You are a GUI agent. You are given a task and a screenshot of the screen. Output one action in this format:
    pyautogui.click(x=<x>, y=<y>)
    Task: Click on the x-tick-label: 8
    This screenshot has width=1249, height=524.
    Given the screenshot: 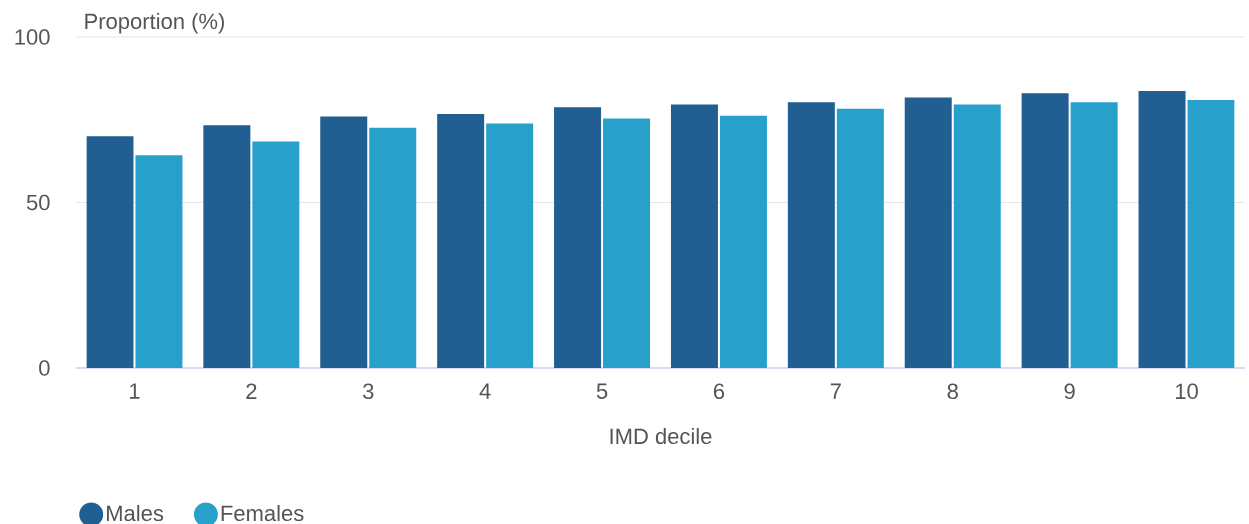 What is the action you would take?
    pyautogui.click(x=952, y=391)
    